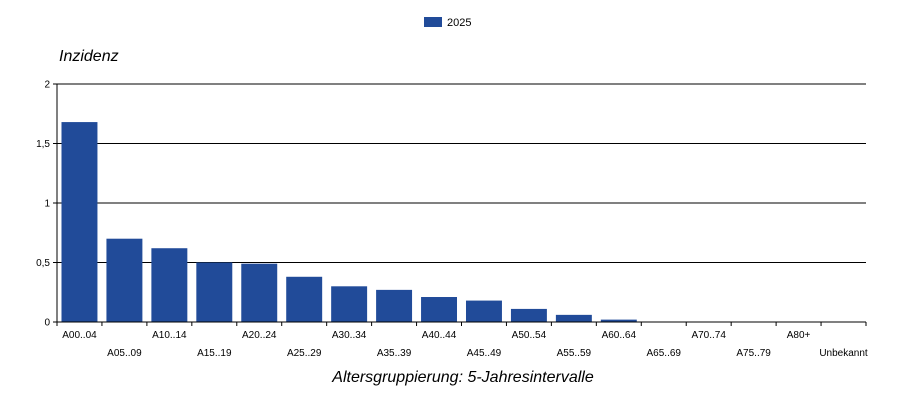  What do you see at coordinates (439, 309) in the screenshot?
I see `bar-A40..44` at bounding box center [439, 309].